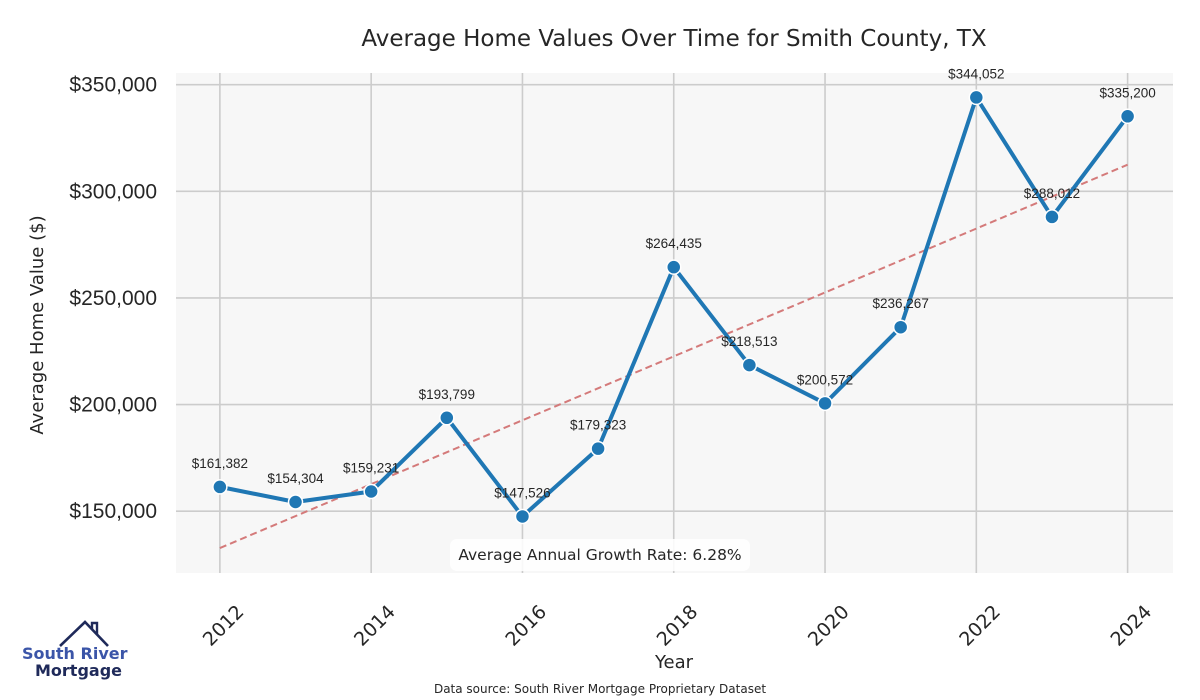  What do you see at coordinates (976, 73) in the screenshot?
I see `data-label: $344,052` at bounding box center [976, 73].